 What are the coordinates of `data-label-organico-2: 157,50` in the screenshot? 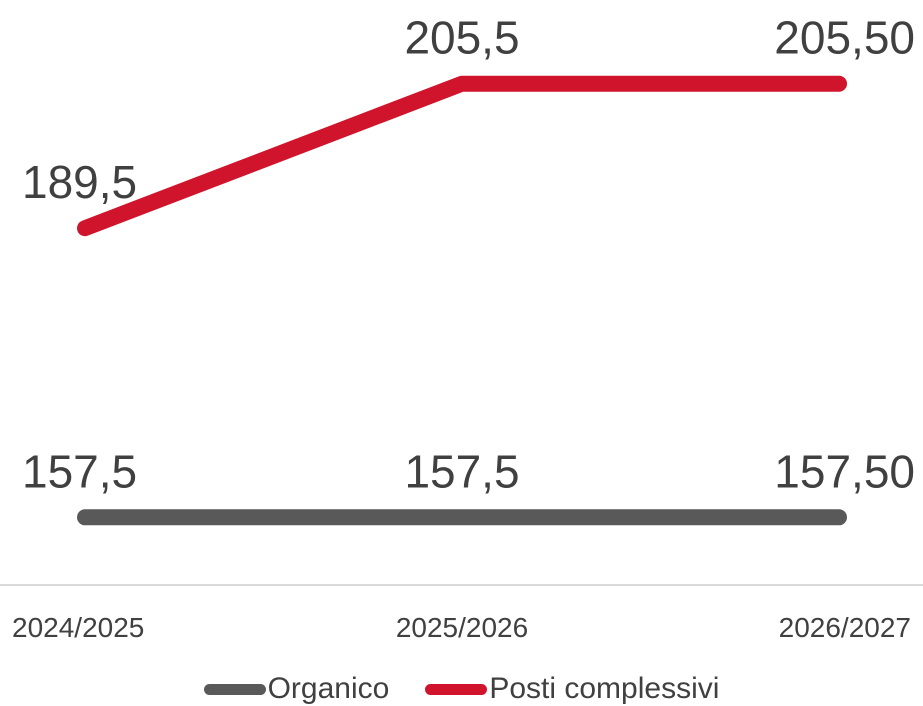 It's located at (844, 471).